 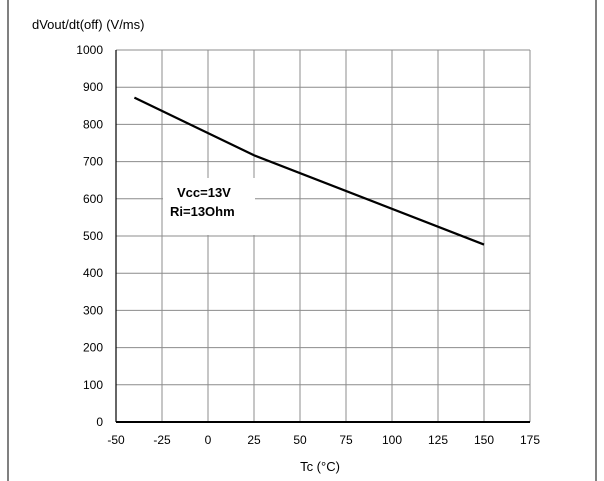 I want to click on annotation-box: Vcc=13V Ri=13Ohm, so click(x=209, y=206).